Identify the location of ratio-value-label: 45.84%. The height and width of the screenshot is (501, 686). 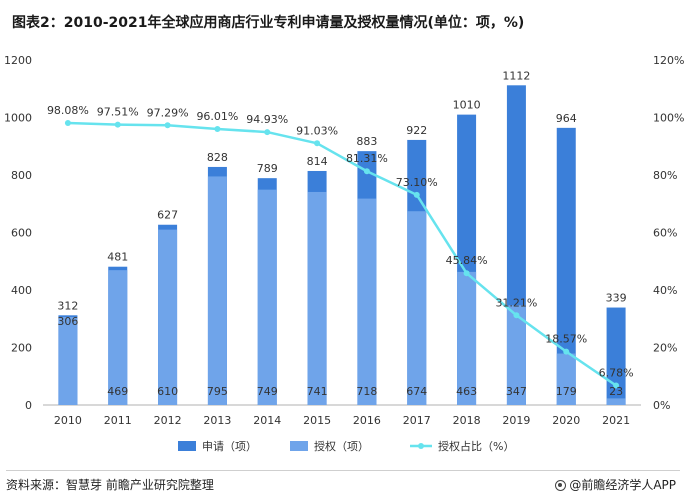
(467, 260).